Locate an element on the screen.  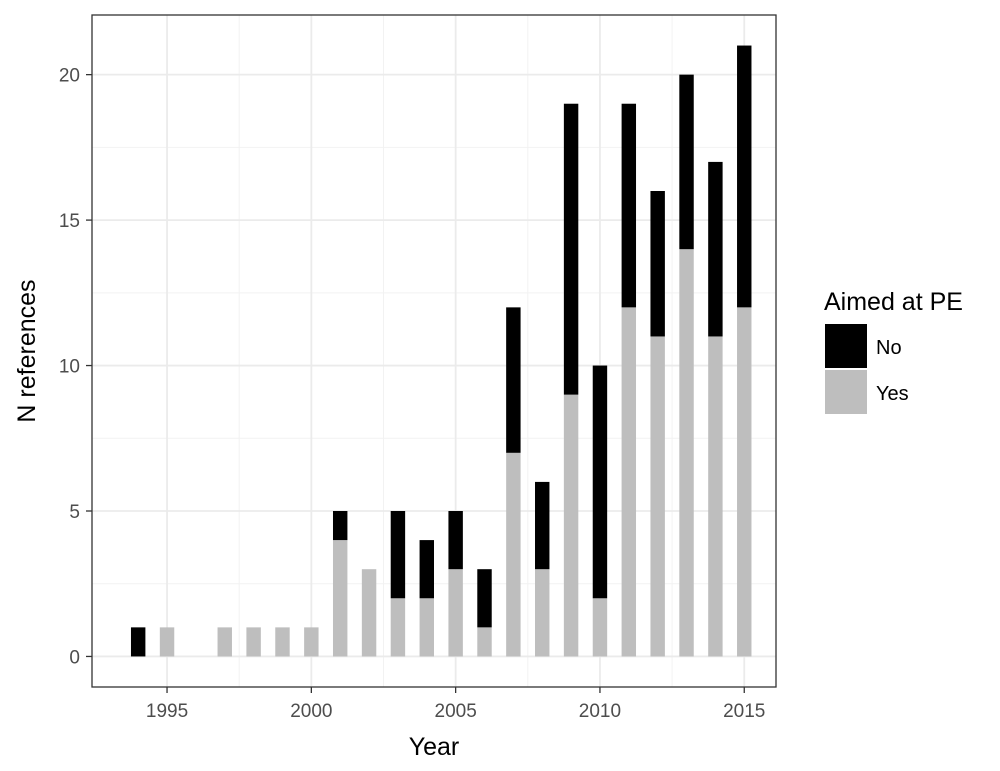
bar-yes-2014 is located at coordinates (715, 496).